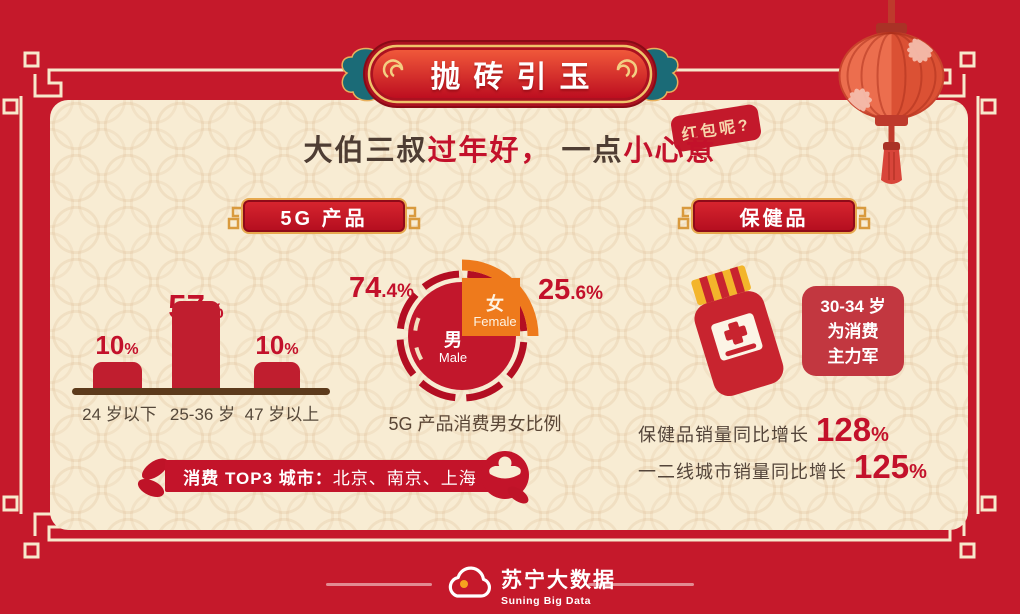 This screenshot has height=614, width=1020. Describe the element at coordinates (495, 311) in the screenshot. I see `female-label: 女 Female` at that location.